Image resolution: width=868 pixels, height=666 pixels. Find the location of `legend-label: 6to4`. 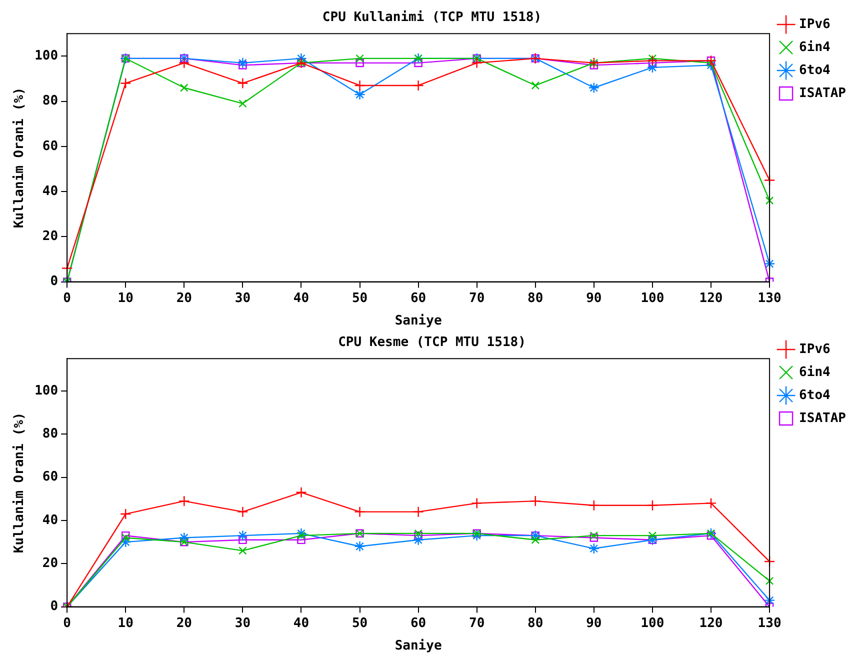

legend-label: 6to4 is located at coordinates (815, 70).